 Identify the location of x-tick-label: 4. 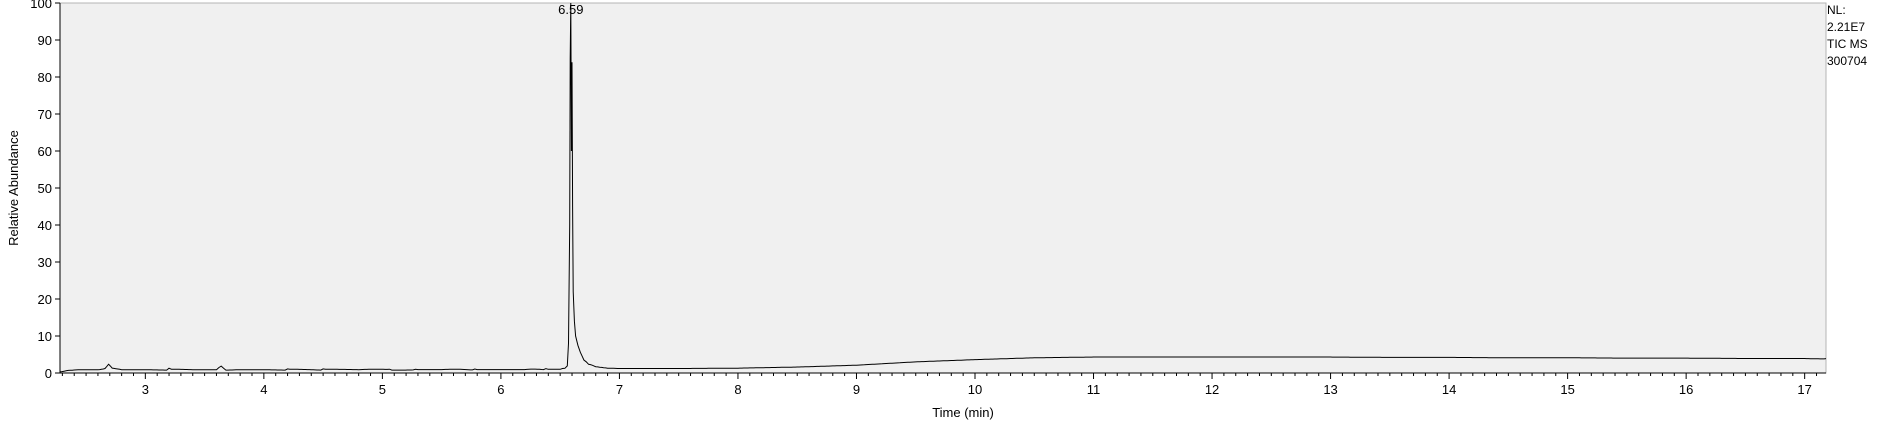
(263, 389).